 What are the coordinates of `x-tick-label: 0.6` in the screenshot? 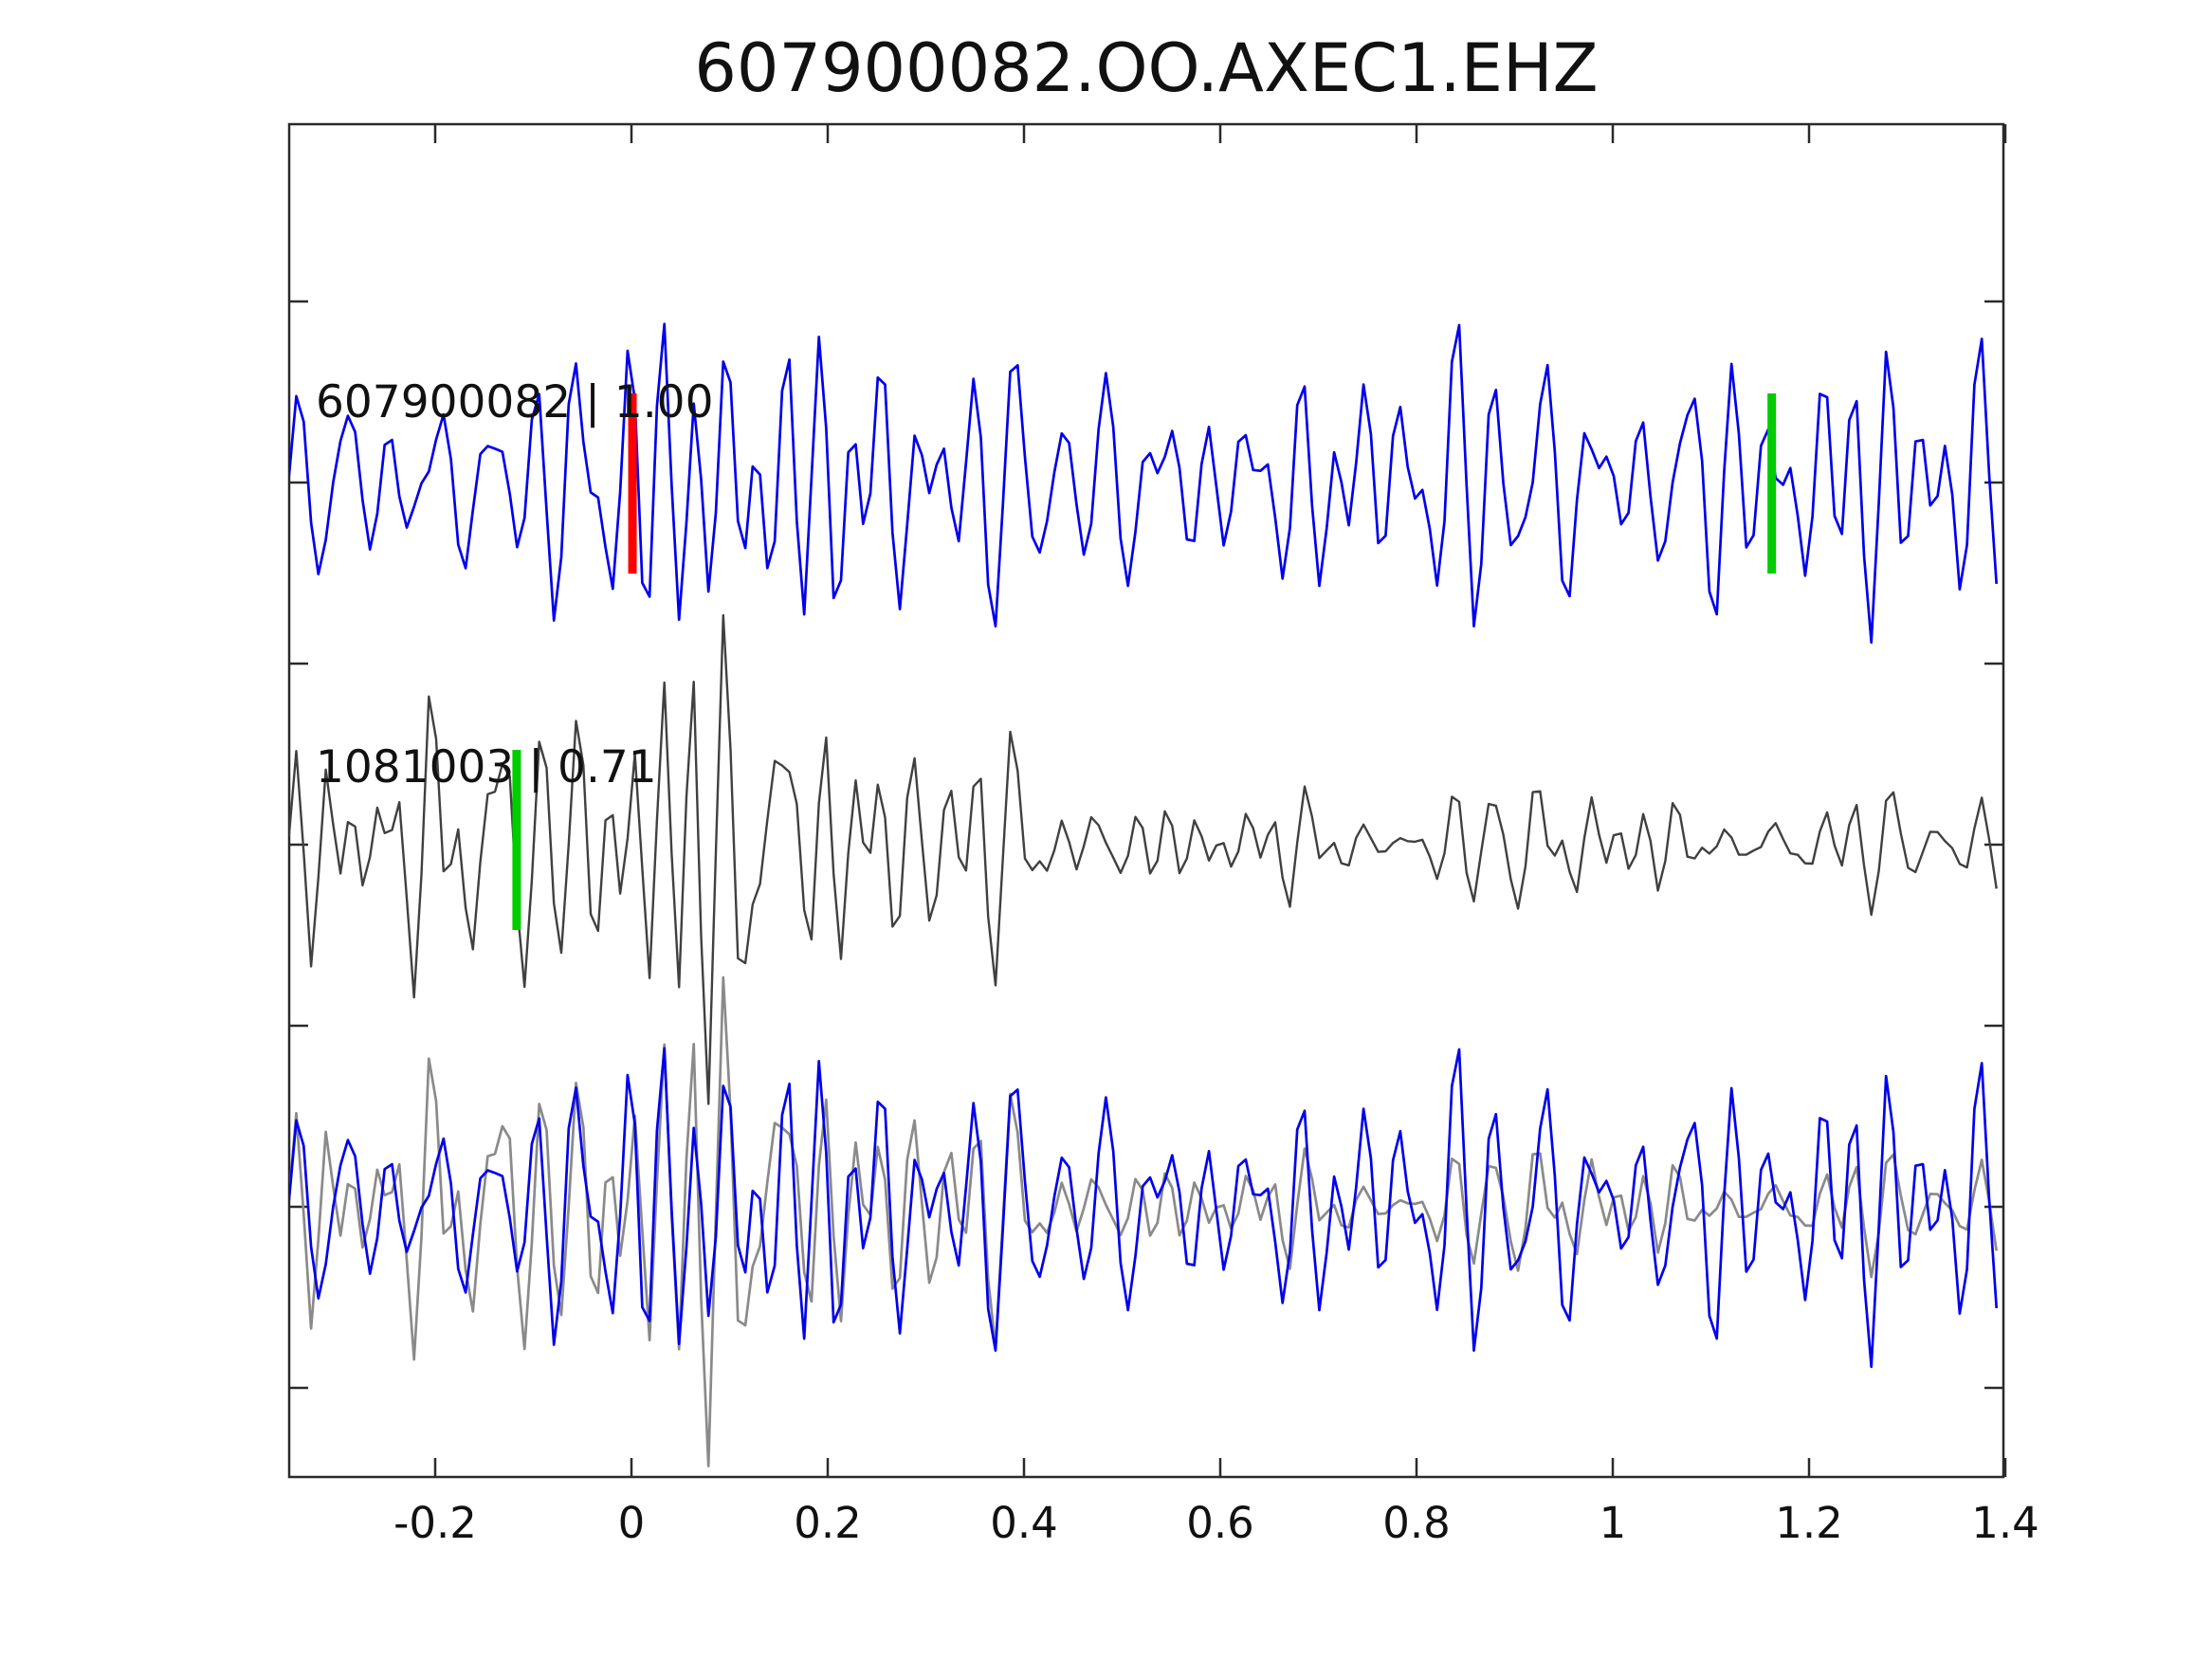 It's located at (1220, 1523).